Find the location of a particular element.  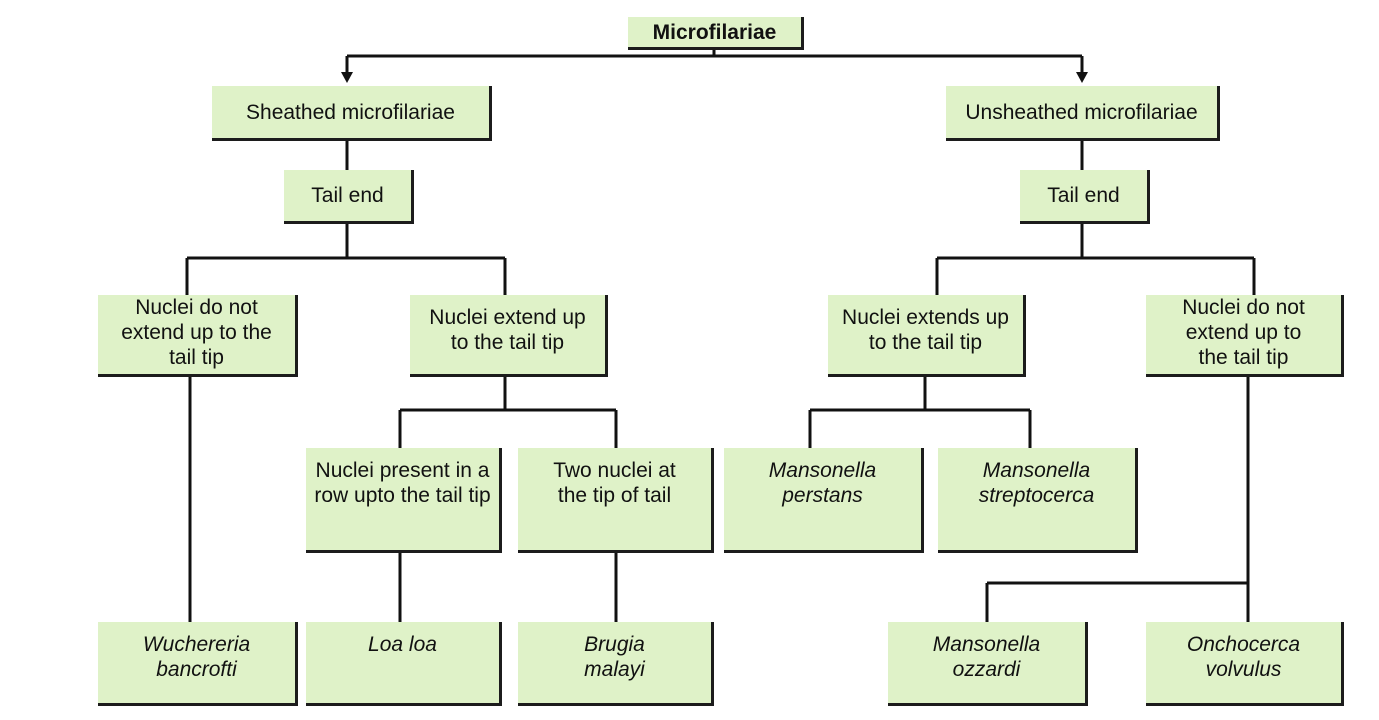

node-sheathed-nuclei-not-extend: Nuclei do not extend up to the tail tip is located at coordinates (198, 336).